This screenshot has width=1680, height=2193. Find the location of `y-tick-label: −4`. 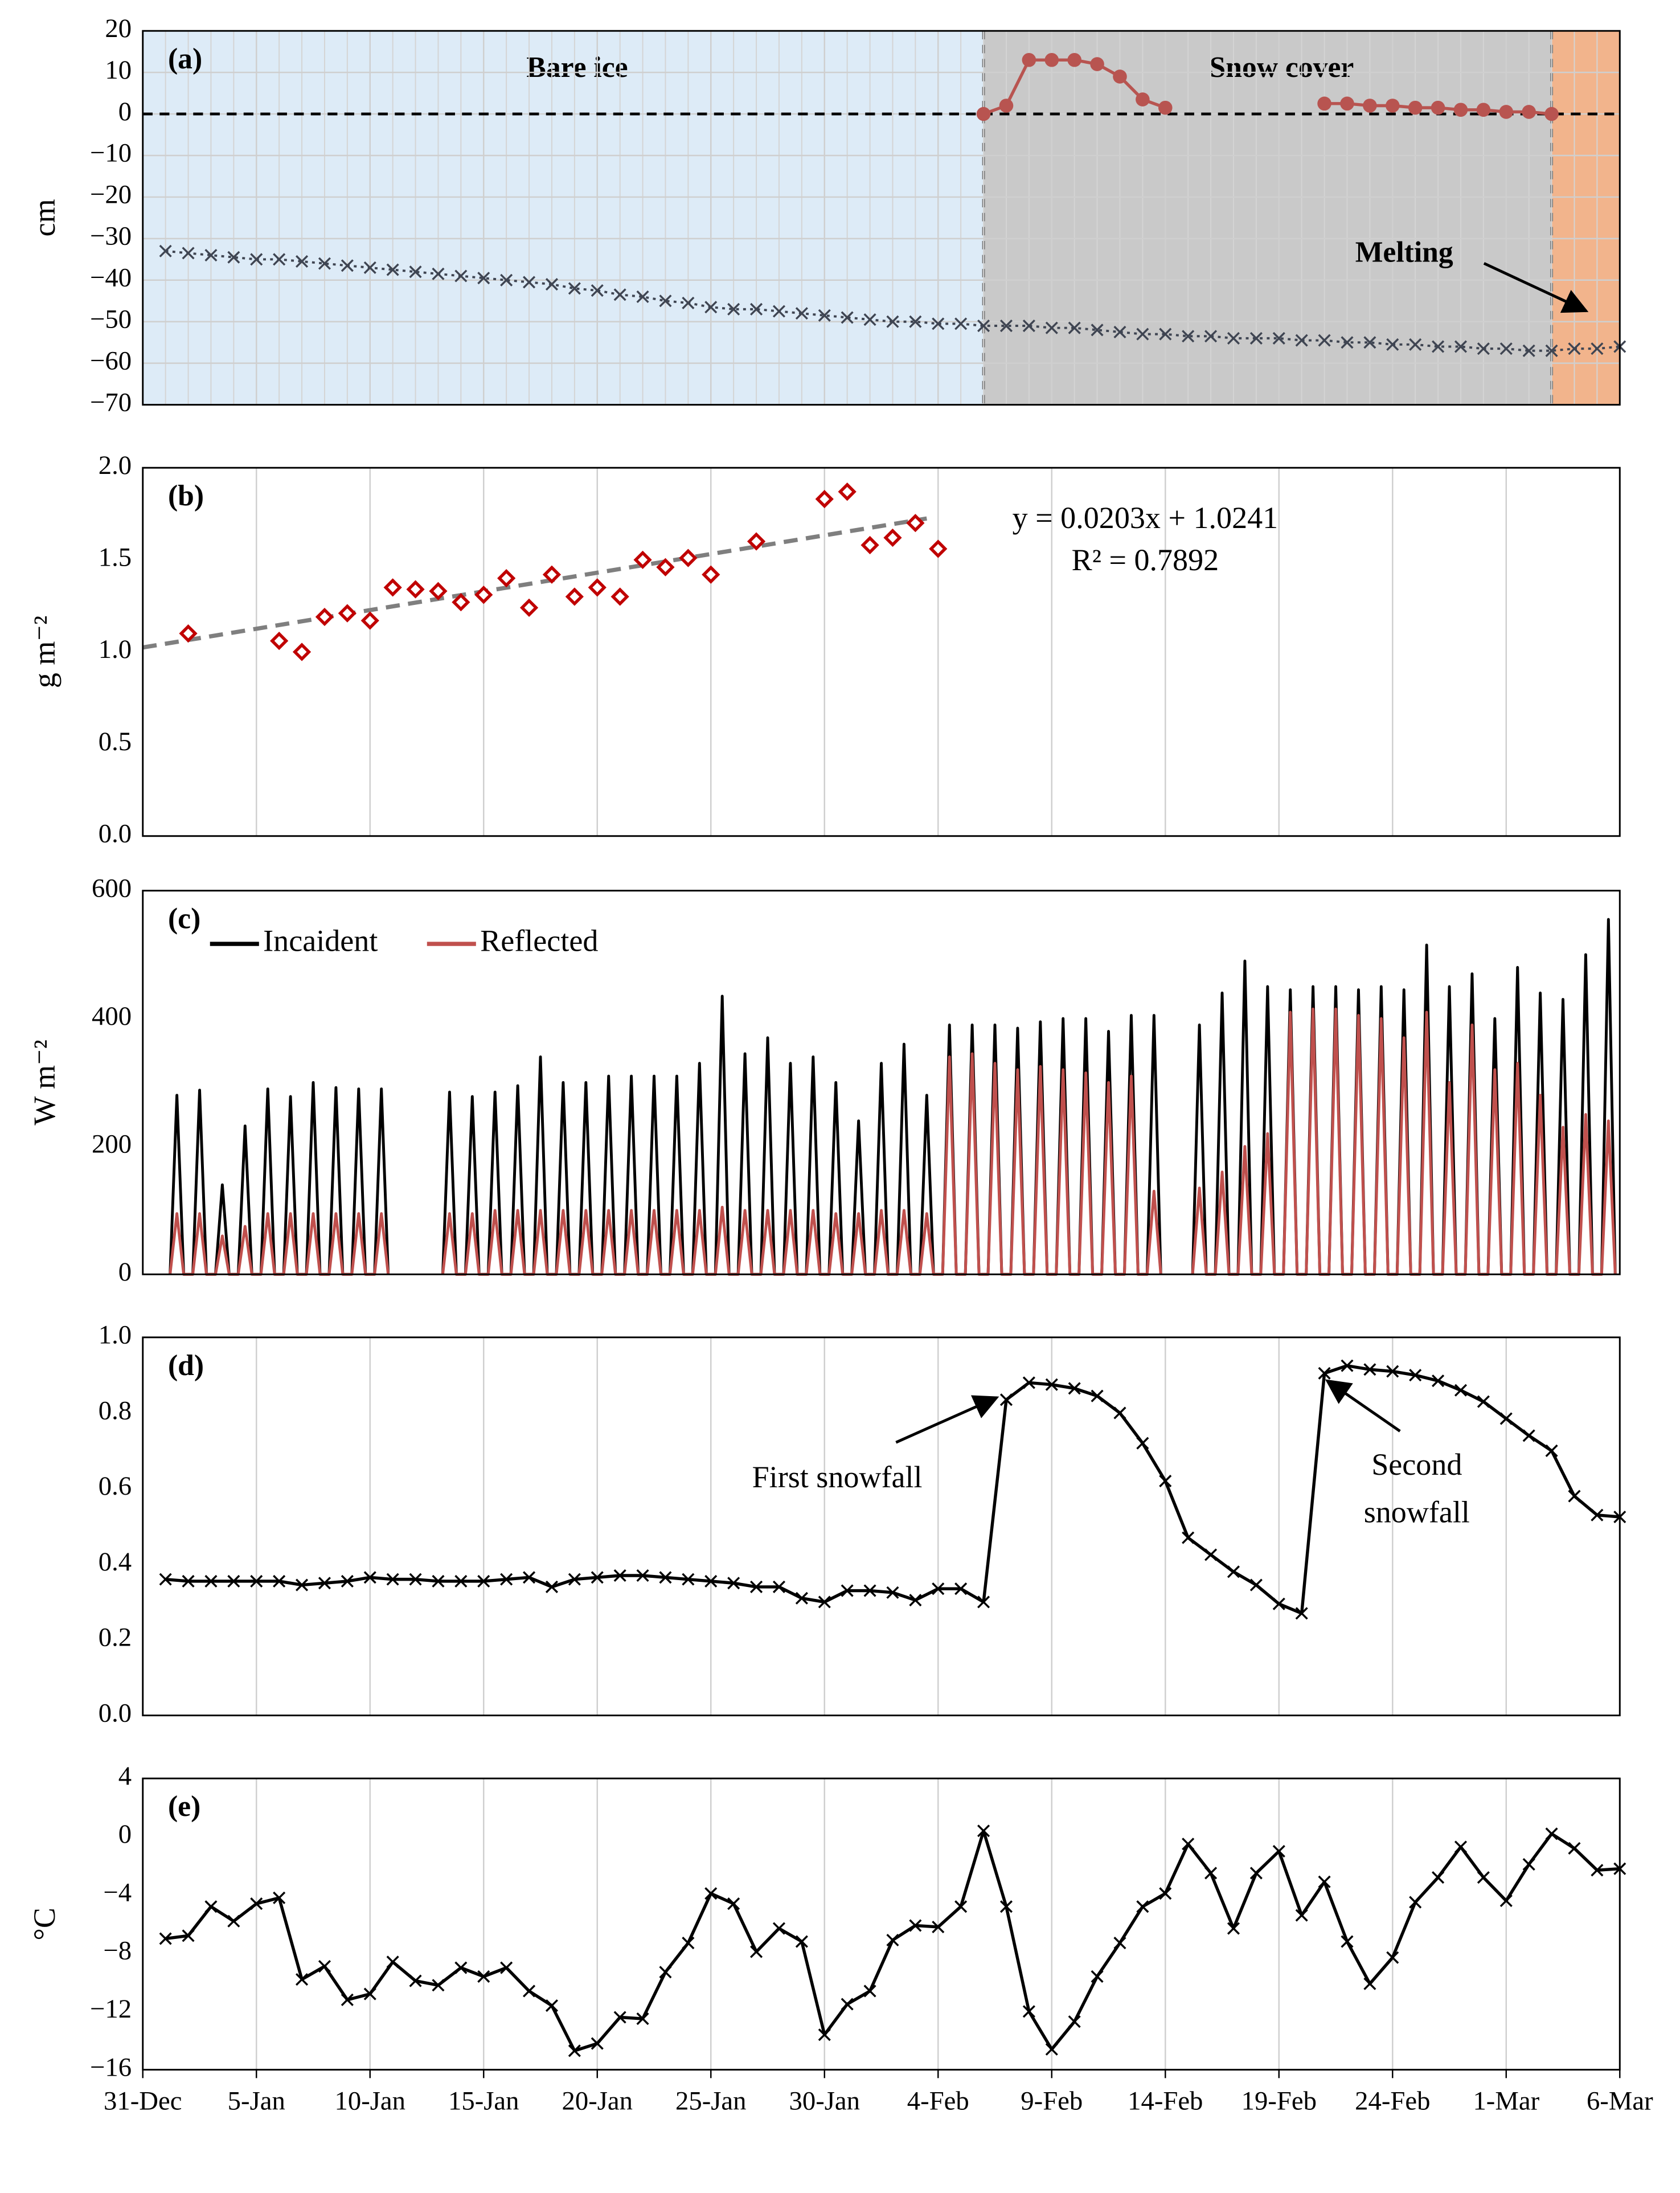

y-tick-label: −4 is located at coordinates (117, 1892).